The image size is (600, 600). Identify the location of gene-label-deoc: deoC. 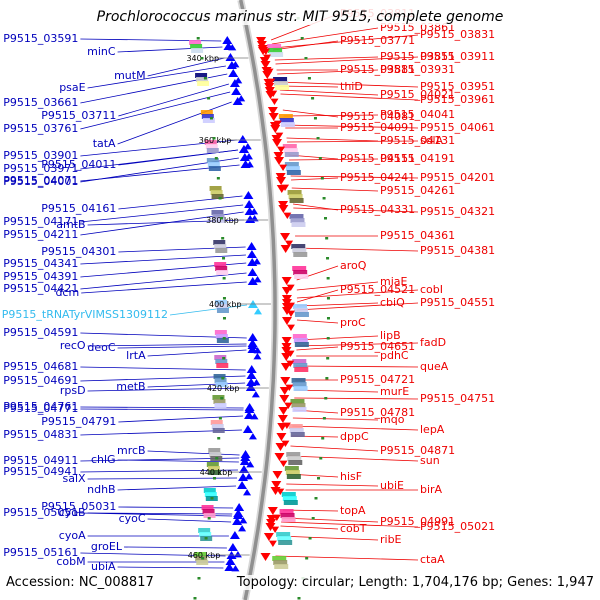
(101, 347).